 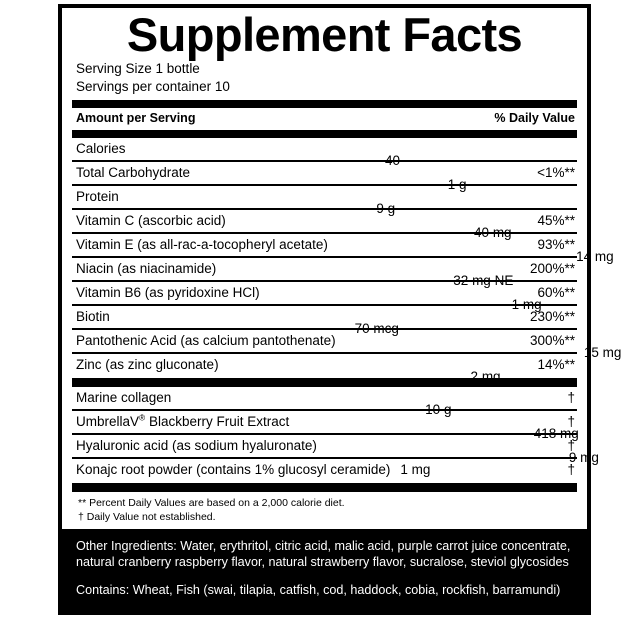 What do you see at coordinates (552, 269) in the screenshot?
I see `nutrient-daily-value: 200%**` at bounding box center [552, 269].